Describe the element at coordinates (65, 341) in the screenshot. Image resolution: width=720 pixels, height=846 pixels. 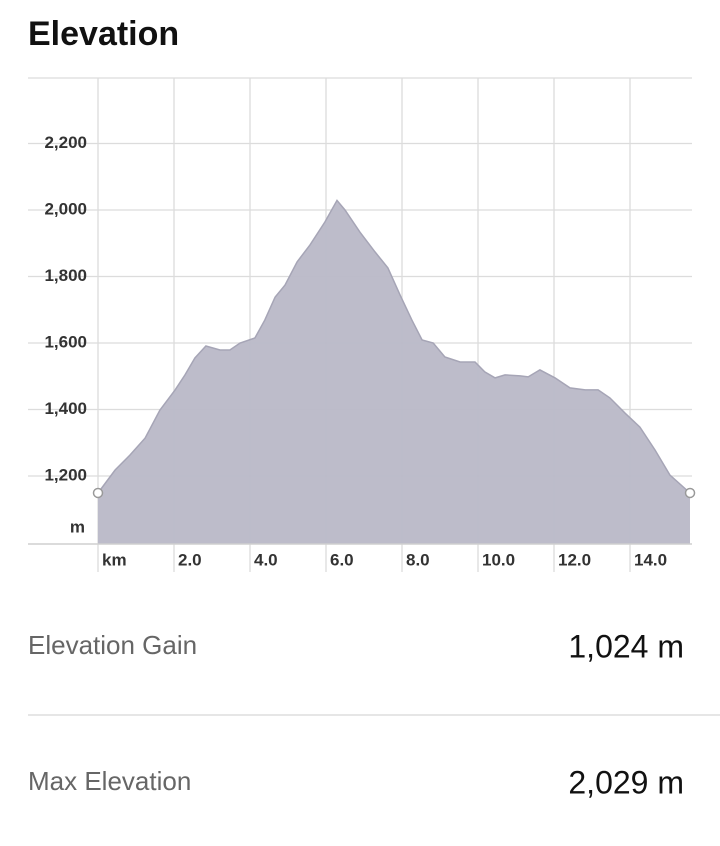
I see `y-tick-label: 1,600` at that location.